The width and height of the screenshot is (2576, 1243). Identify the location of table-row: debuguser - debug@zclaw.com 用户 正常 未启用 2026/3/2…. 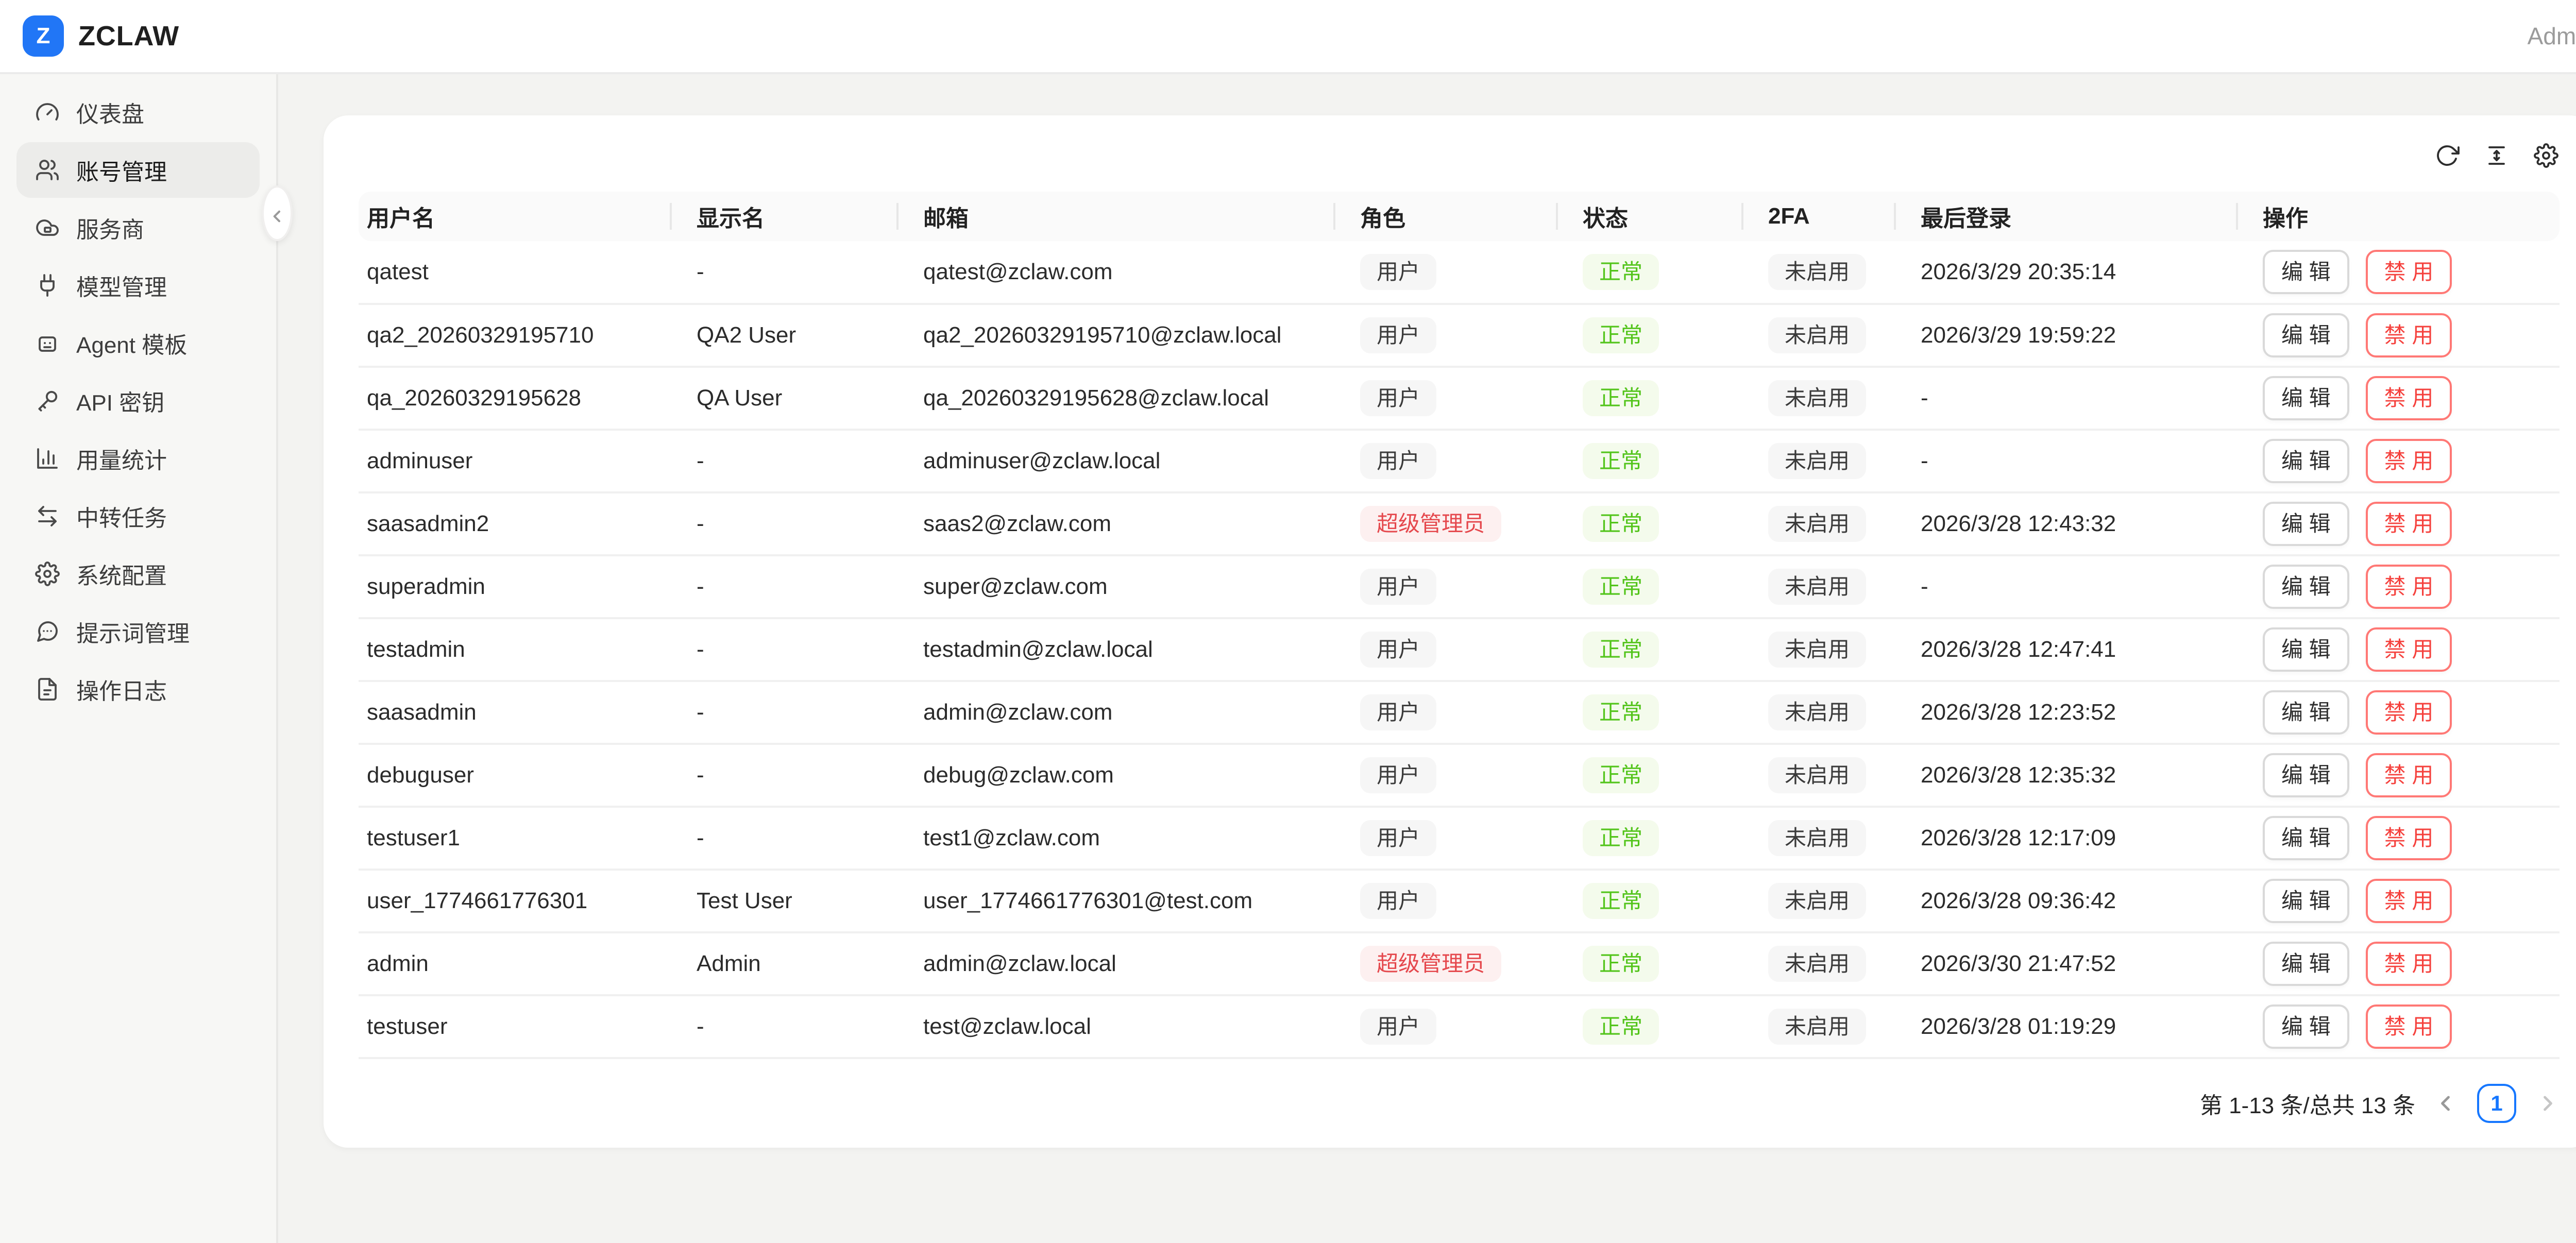
(1460, 776).